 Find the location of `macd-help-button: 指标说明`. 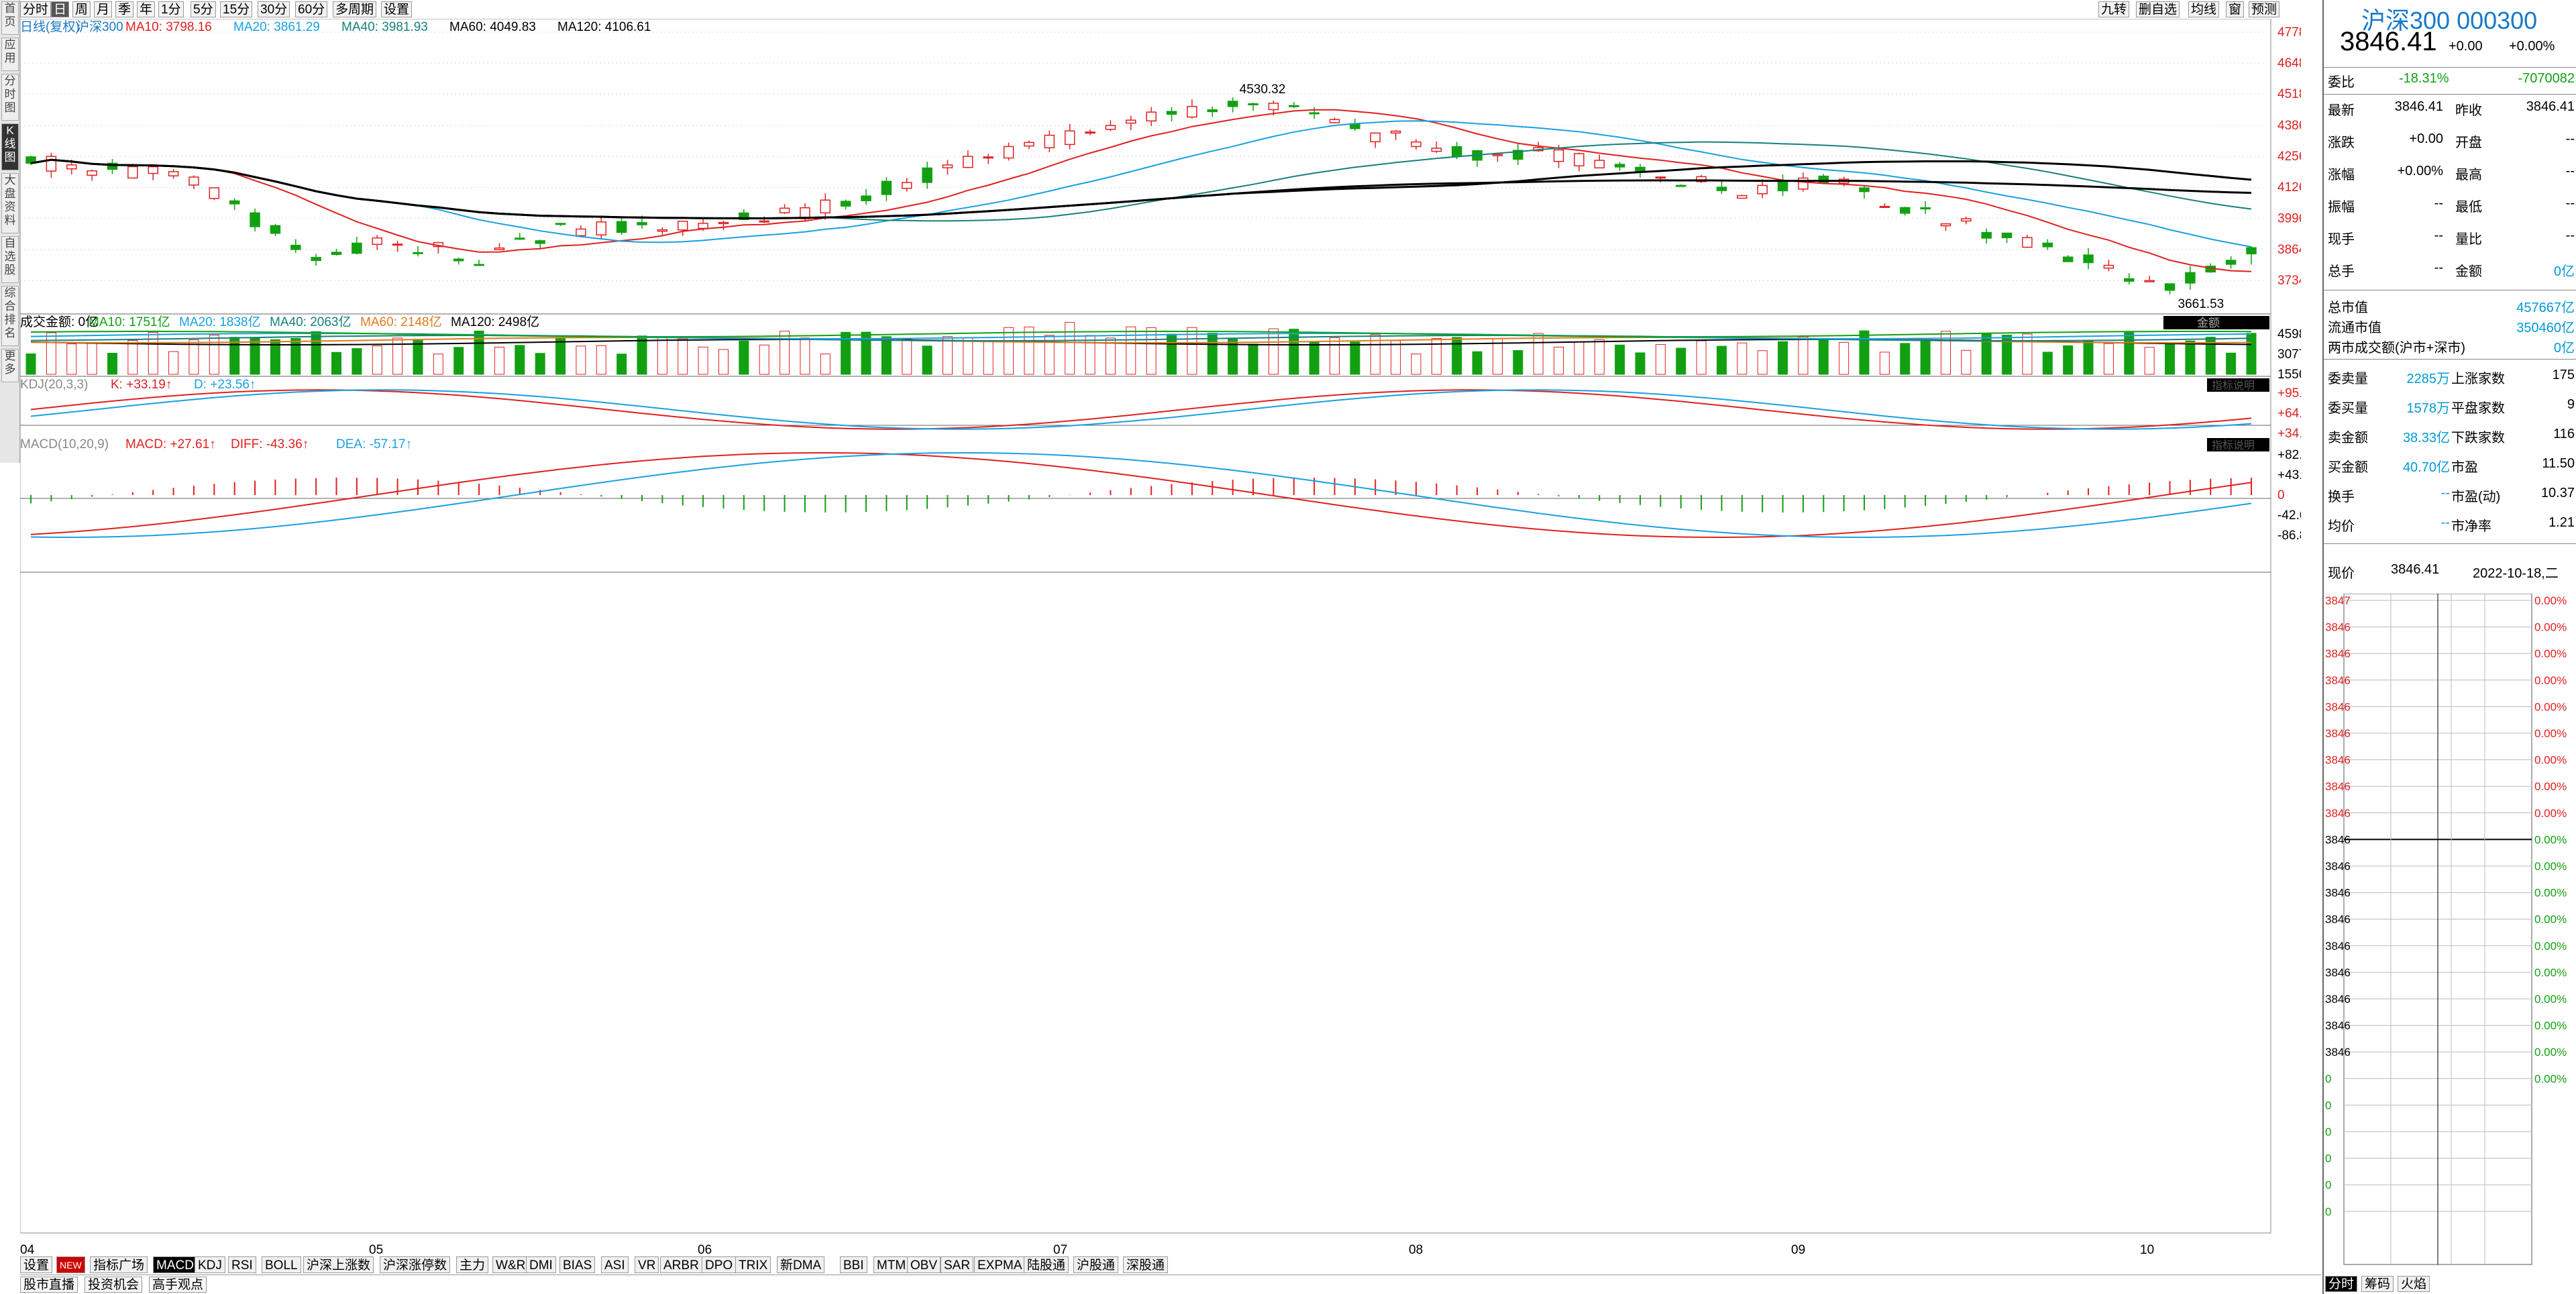

macd-help-button: 指标说明 is located at coordinates (2238, 444).